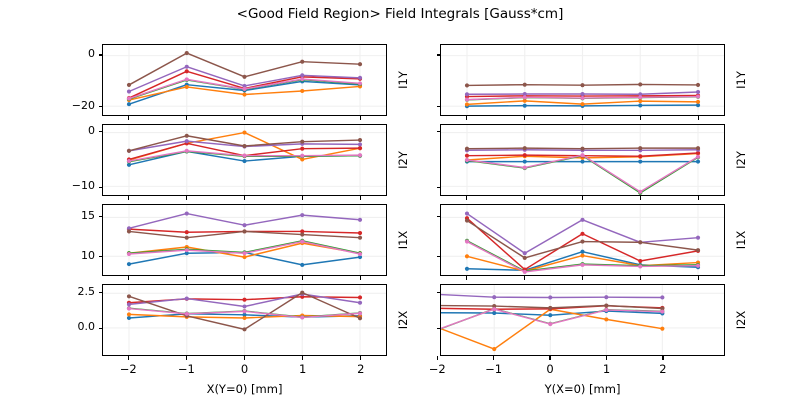 This screenshot has width=800, height=400. Describe the element at coordinates (86, 327) in the screenshot. I see `y-tick-label: 0.0` at that location.